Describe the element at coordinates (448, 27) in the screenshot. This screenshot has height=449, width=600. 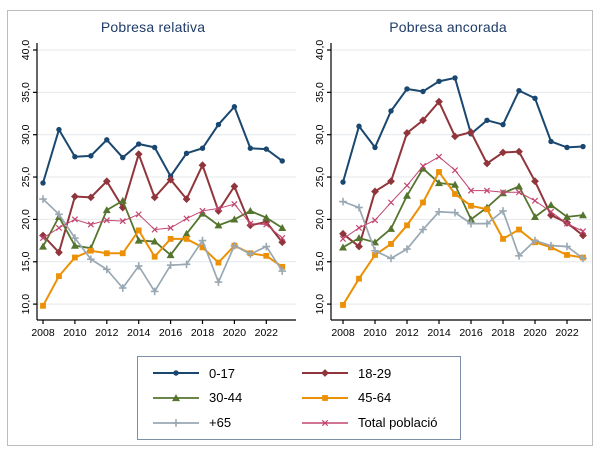
I see `chart-title-ancorada: Pobresa ancorada` at that location.